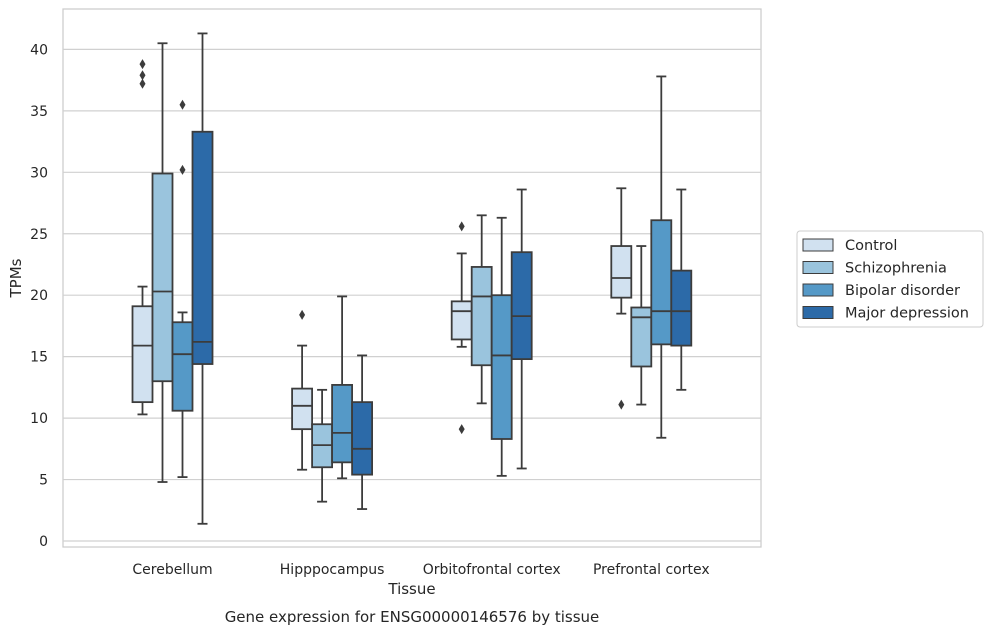 The width and height of the screenshot is (993, 634). What do you see at coordinates (39, 358) in the screenshot?
I see `y-tick-label: 15` at bounding box center [39, 358].